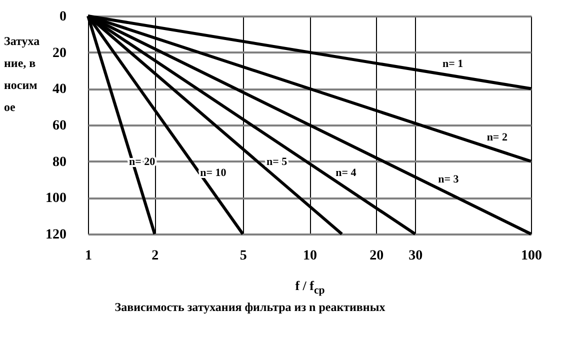 This screenshot has height=345, width=561. Describe the element at coordinates (346, 172) in the screenshot. I see `series-label: n= 4` at that location.